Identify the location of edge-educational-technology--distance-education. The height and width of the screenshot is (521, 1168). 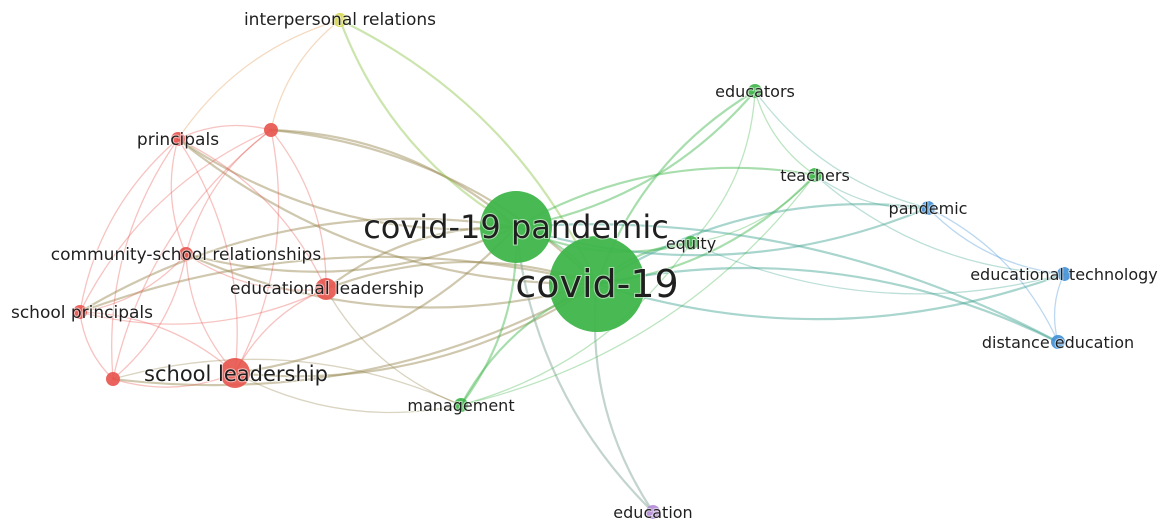
(1059, 308).